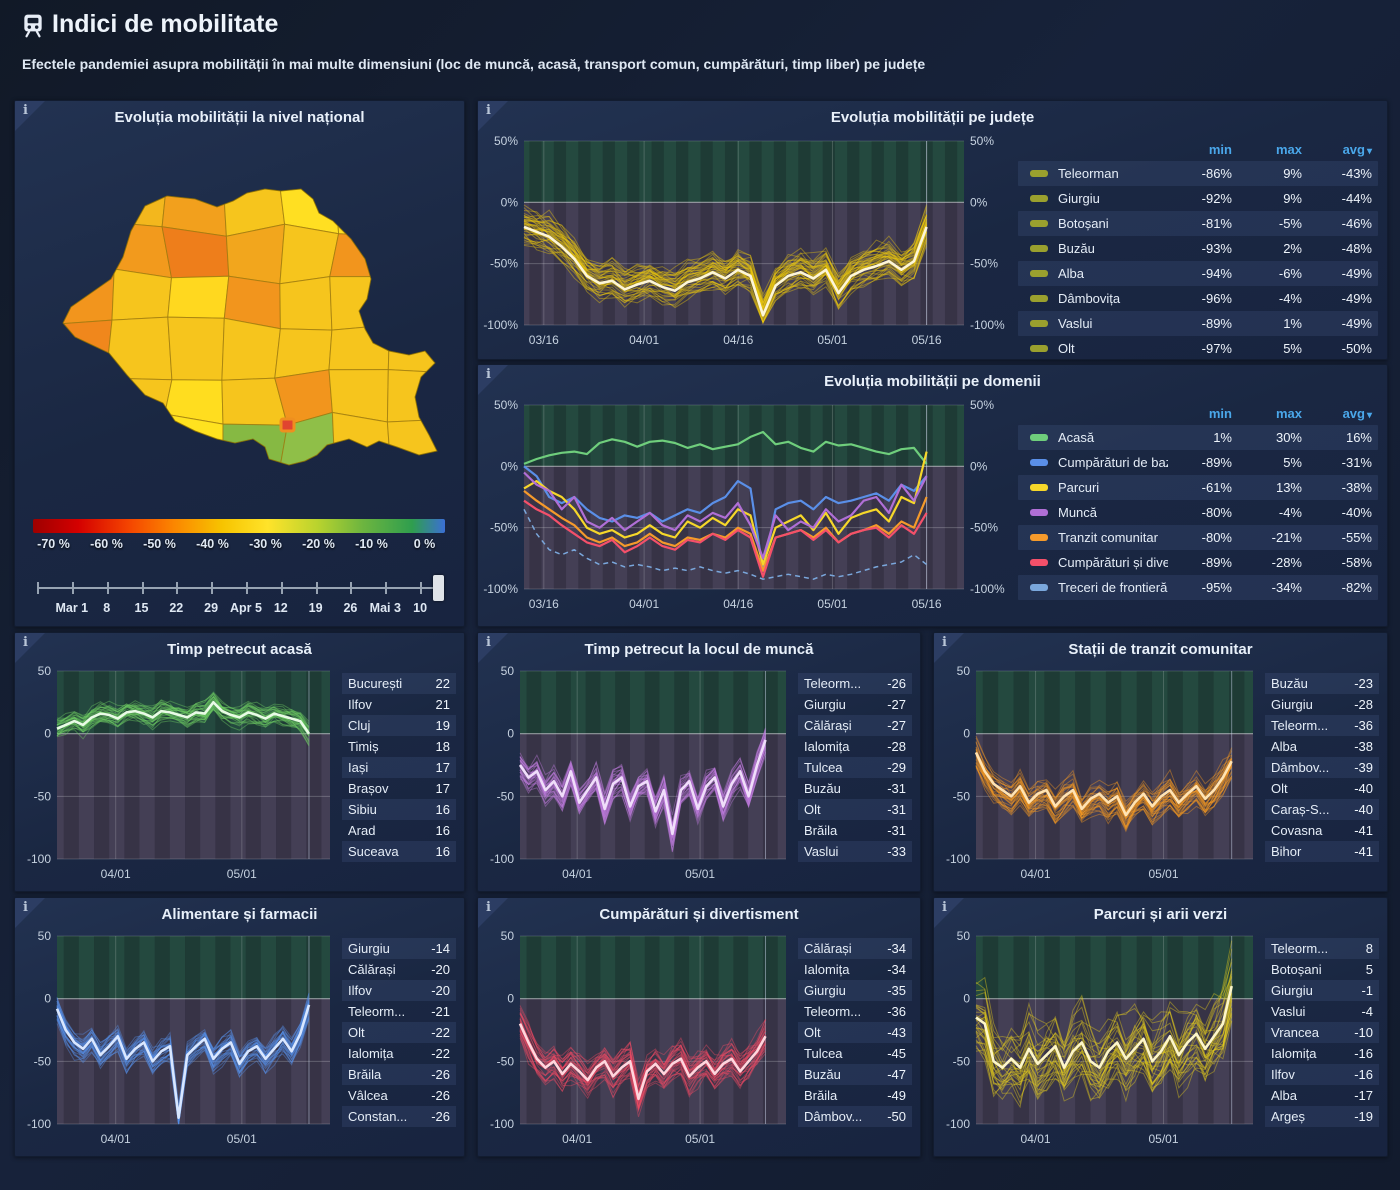 This screenshot has height=1190, width=1400. Describe the element at coordinates (1322, 1053) in the screenshot. I see `table-row: Ialomița -16` at that location.